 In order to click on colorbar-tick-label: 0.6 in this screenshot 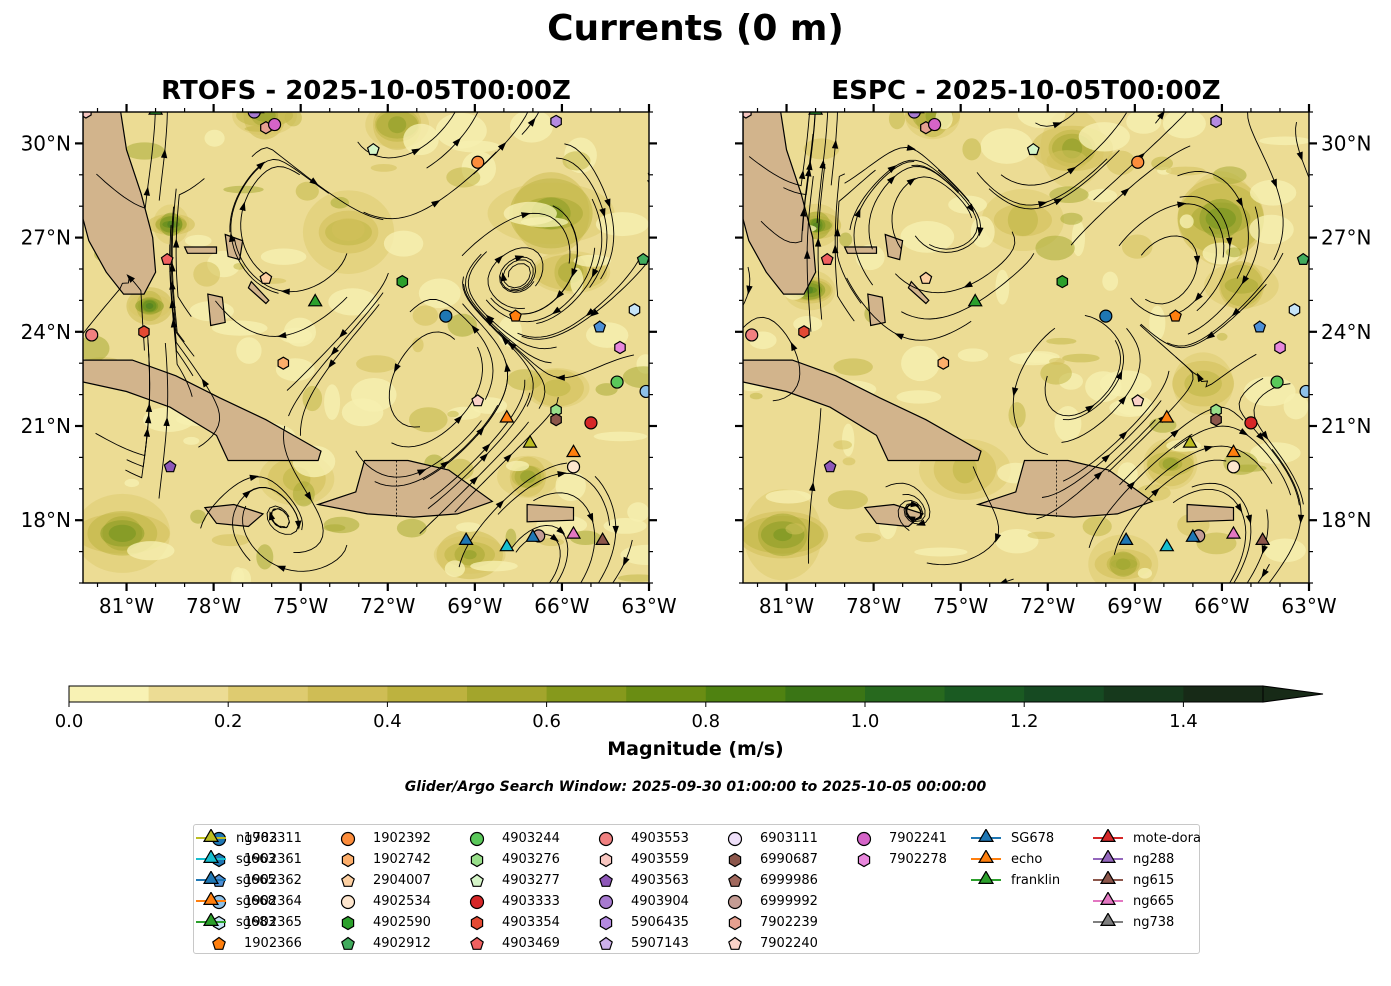, I will do `click(546, 721)`.